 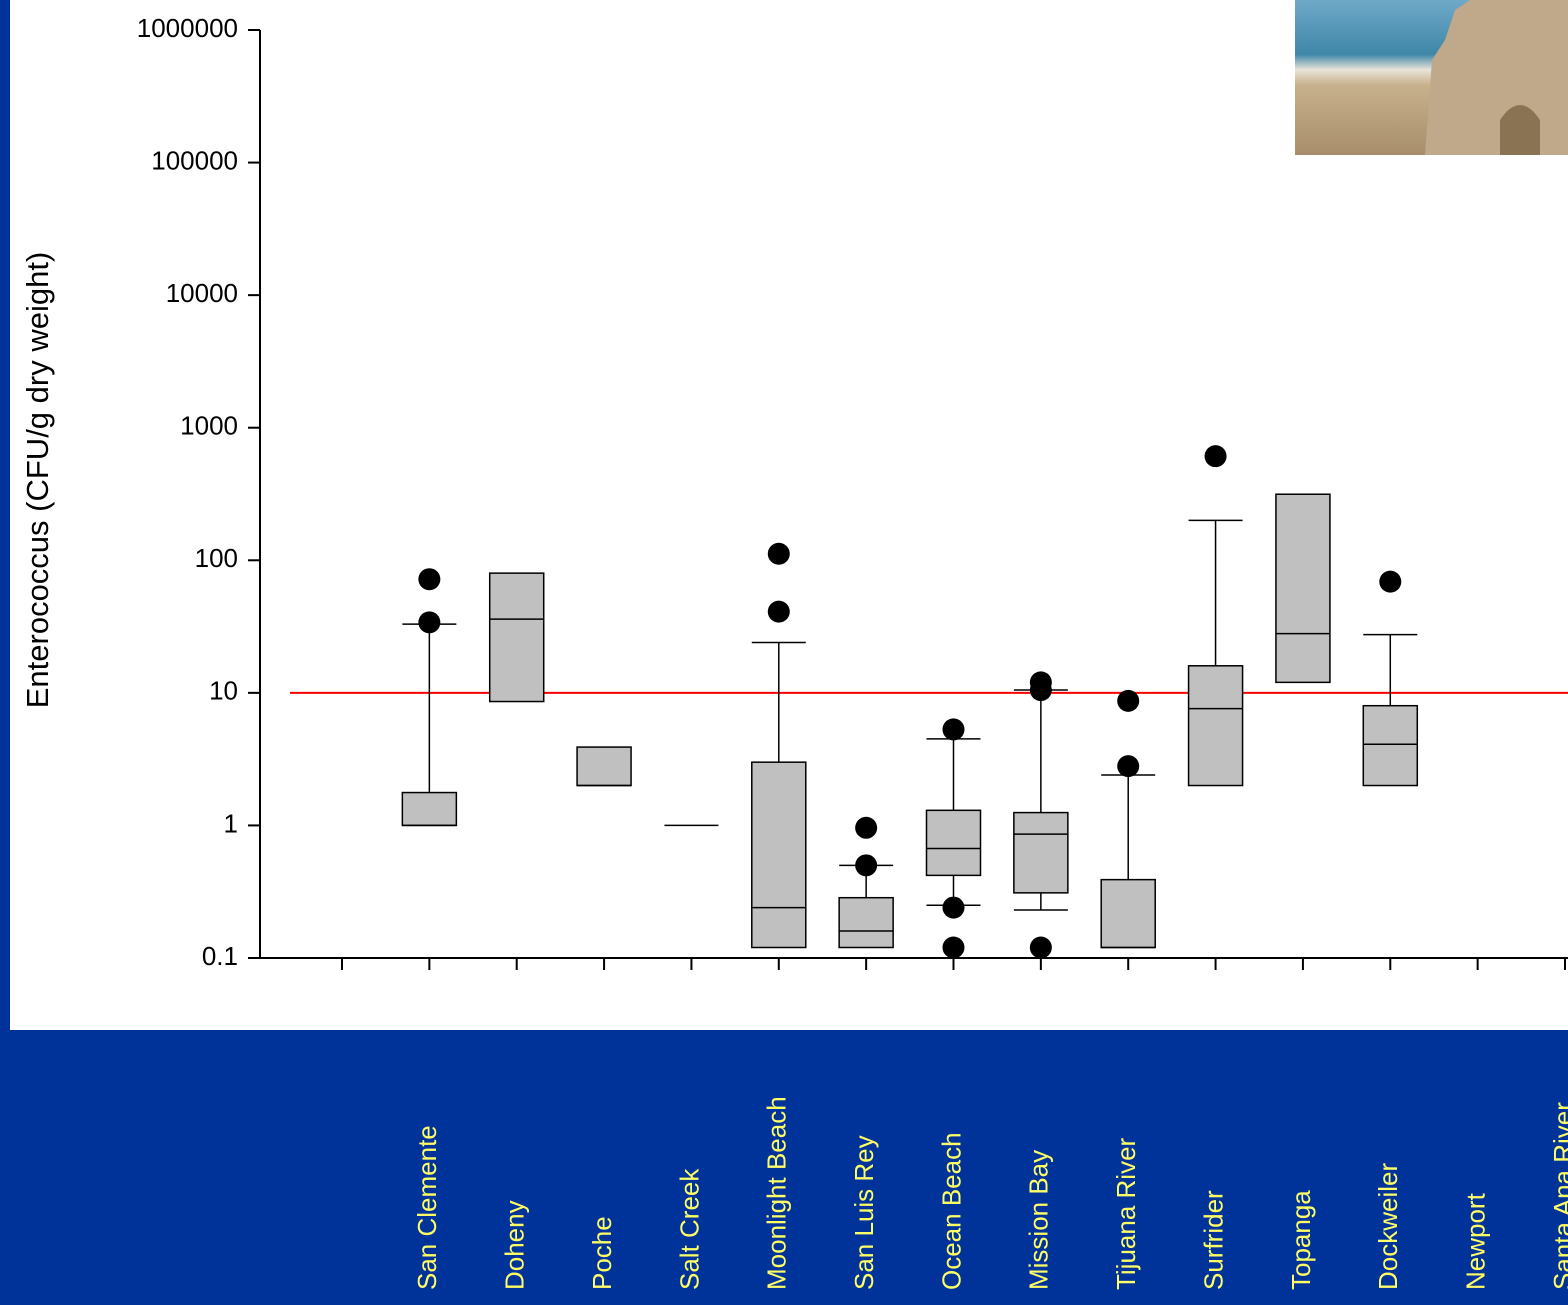 What do you see at coordinates (37, 480) in the screenshot?
I see `y-axis-label: Enterococcus (CFU/g dry weight)` at bounding box center [37, 480].